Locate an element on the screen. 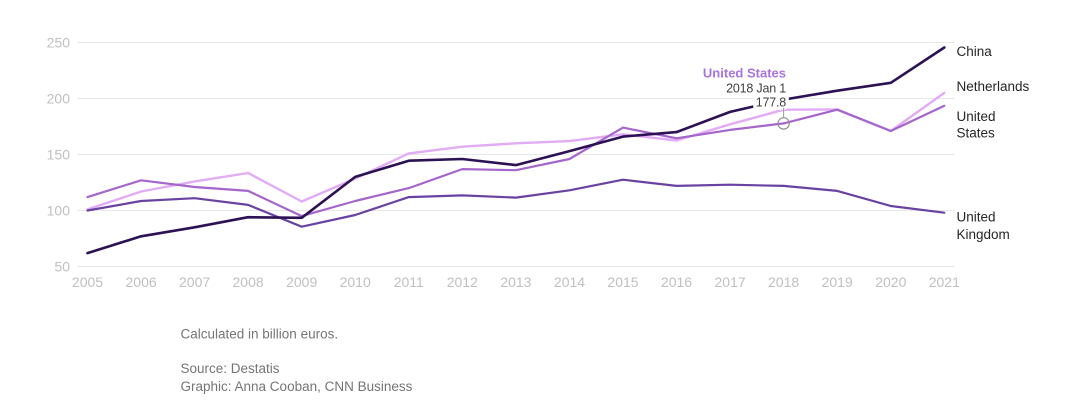  svg-text: 150 is located at coordinates (59, 155).